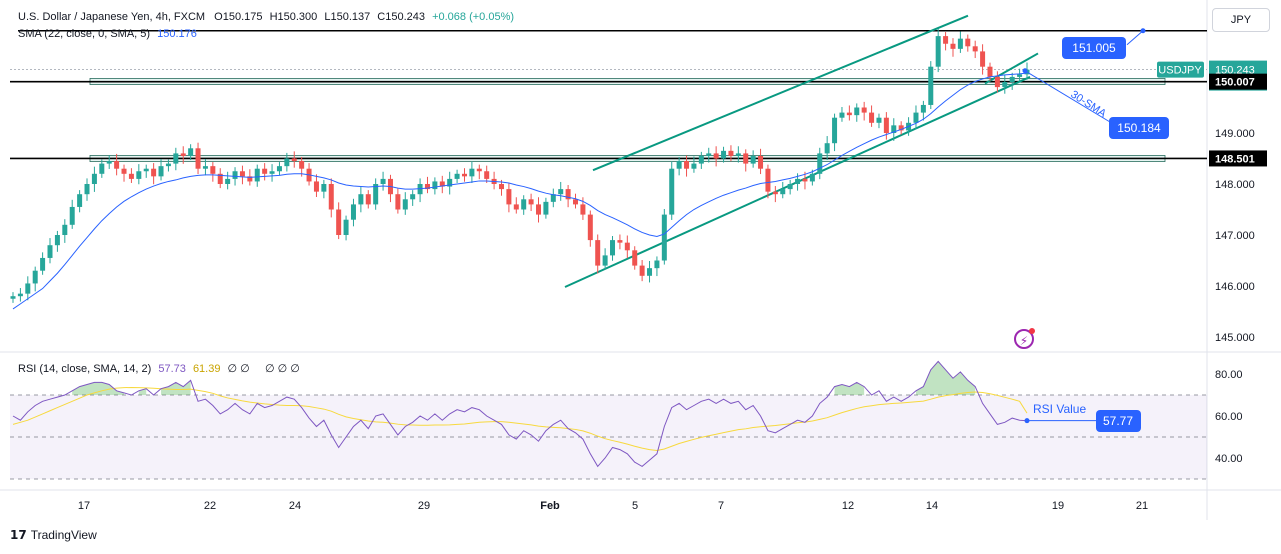  I want to click on sma-legend: SMA (22, close, 0, SMA, 5) 150.176, so click(109, 34).